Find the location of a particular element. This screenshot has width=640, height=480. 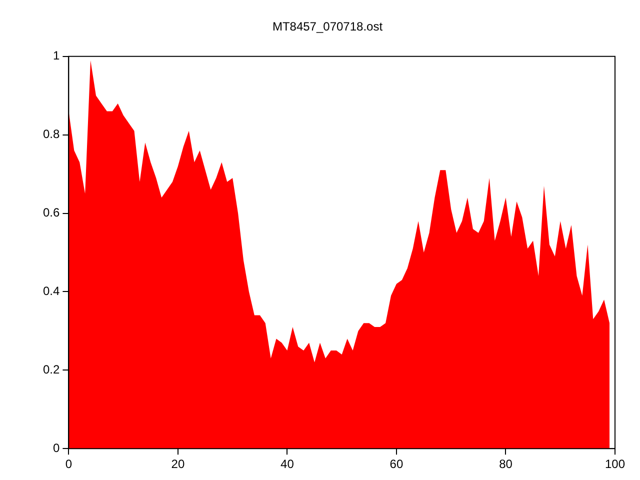

x-tick-label: 20 is located at coordinates (178, 464).